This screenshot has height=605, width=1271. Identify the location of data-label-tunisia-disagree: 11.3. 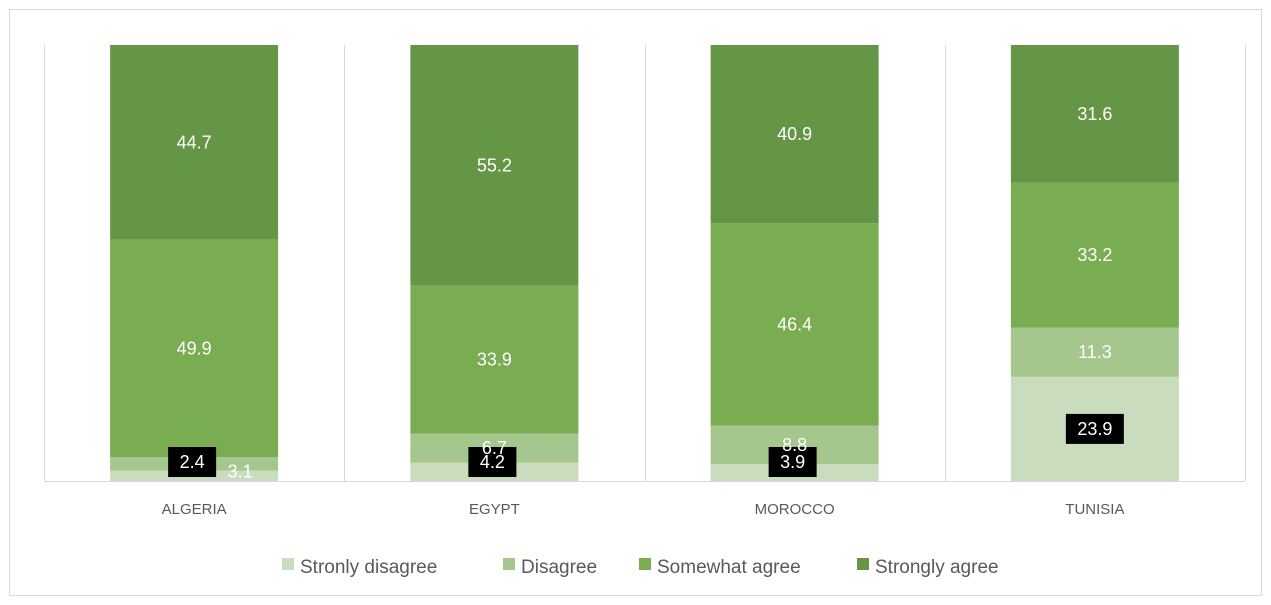
(1095, 352).